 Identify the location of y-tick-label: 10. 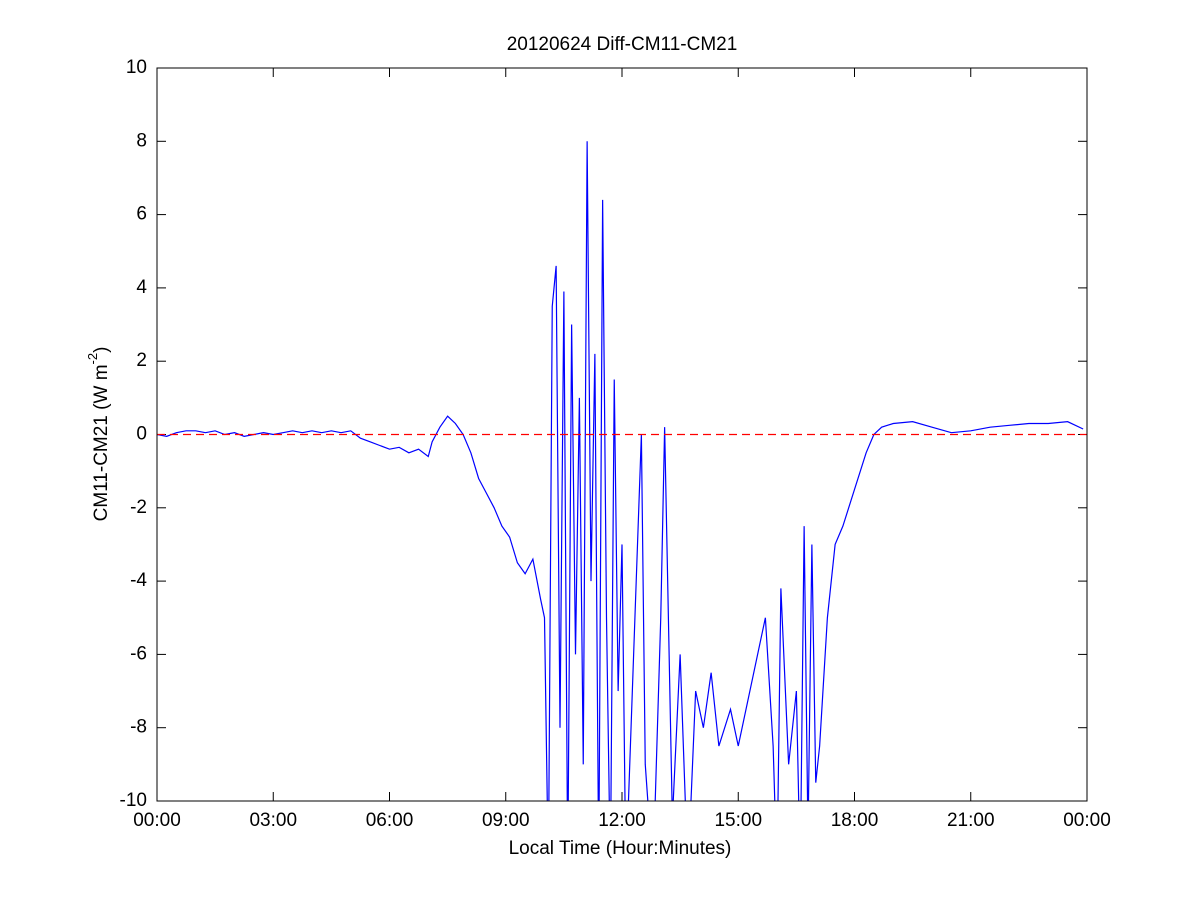
(136, 67).